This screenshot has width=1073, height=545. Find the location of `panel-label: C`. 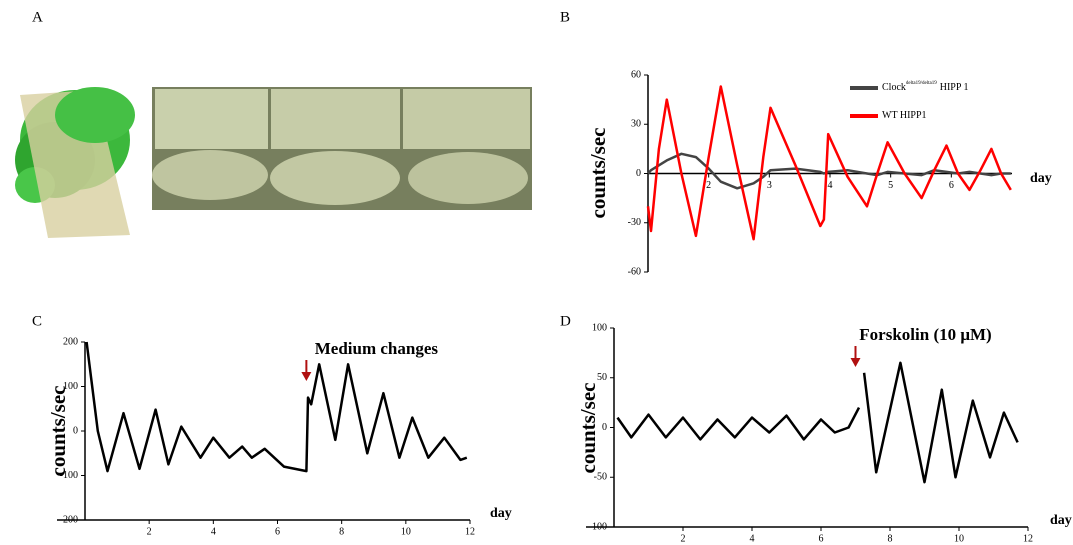

panel-label: C is located at coordinates (37, 321).